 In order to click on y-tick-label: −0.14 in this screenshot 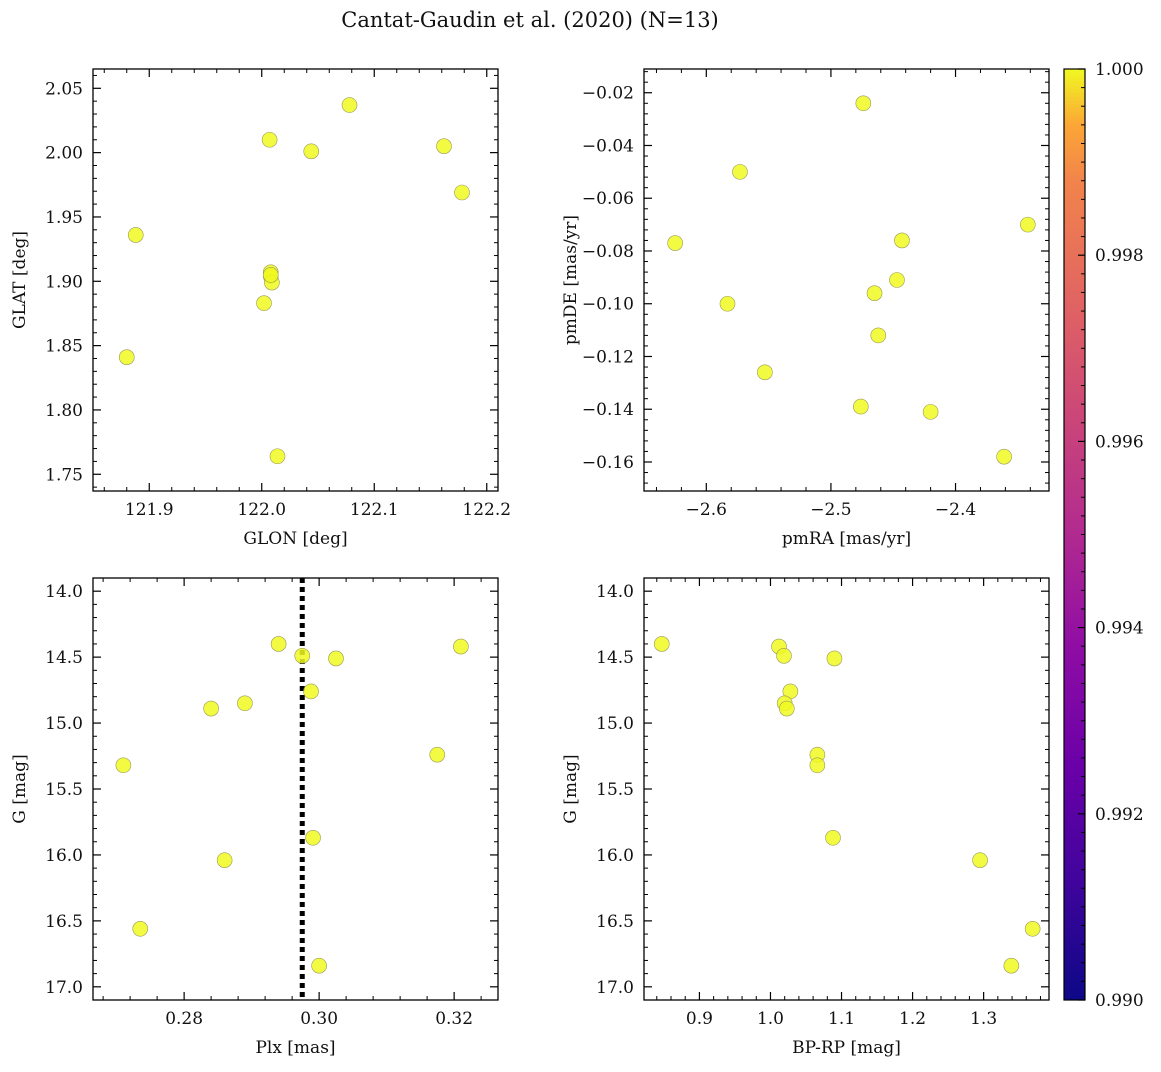, I will do `click(608, 410)`.